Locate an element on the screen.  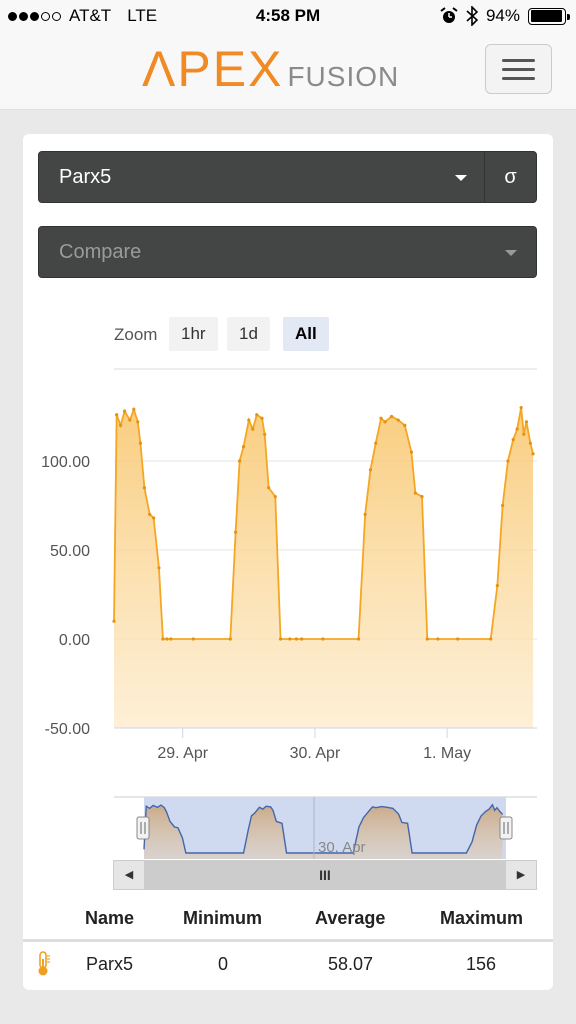
zoom-1hr-button: 1hr is located at coordinates (193, 334).